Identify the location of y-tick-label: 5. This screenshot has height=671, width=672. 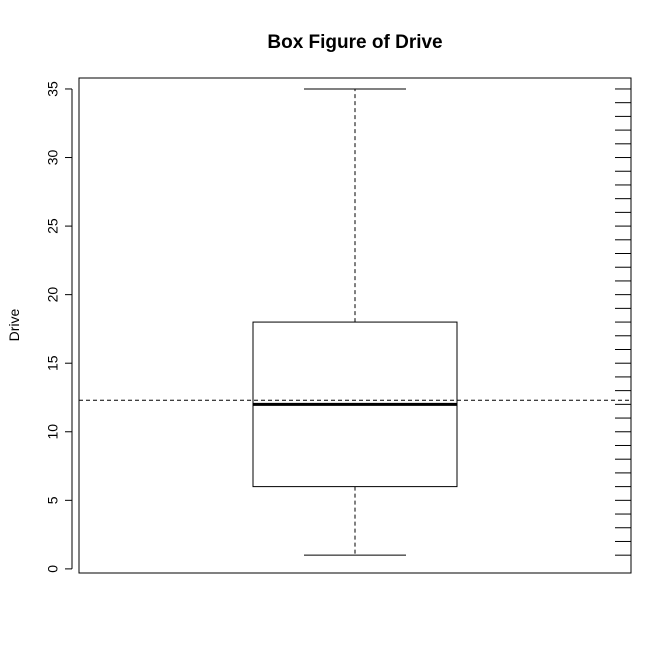
(53, 500).